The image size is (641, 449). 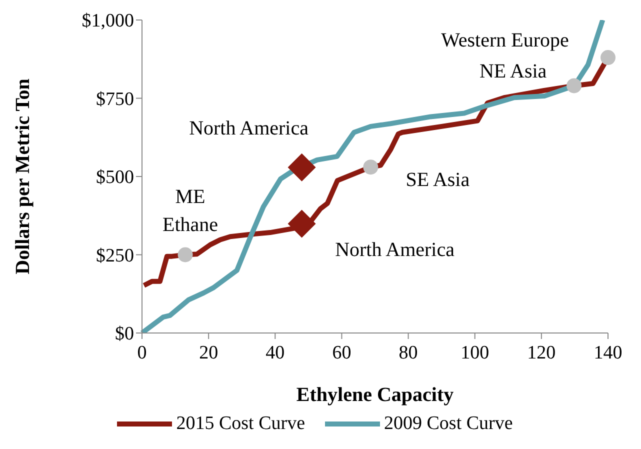 I want to click on x-axis-title: Ethylene Capacity, so click(x=375, y=395).